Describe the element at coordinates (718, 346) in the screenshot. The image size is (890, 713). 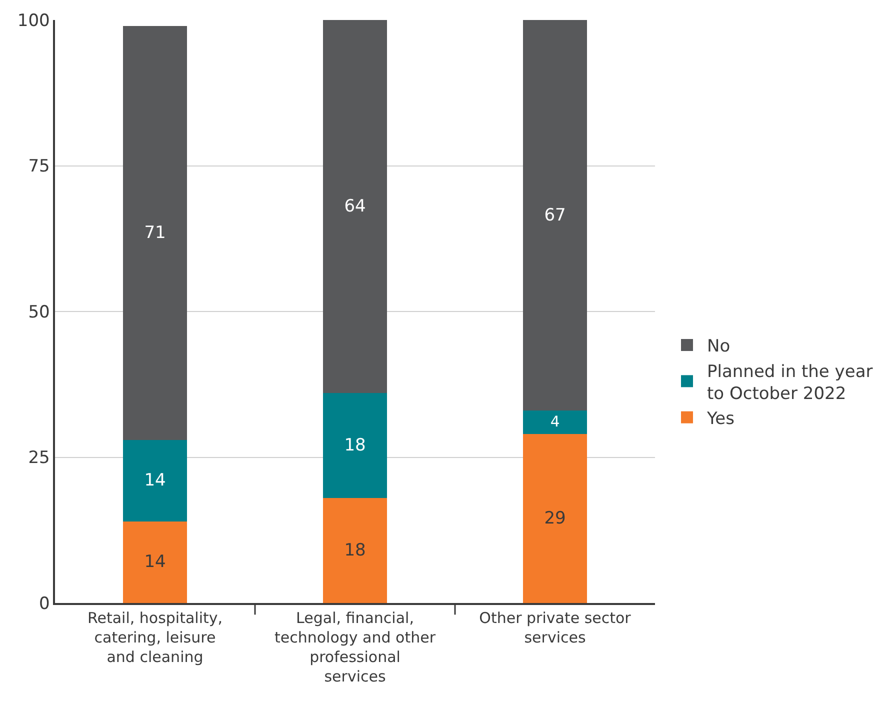
I see `legend-label: No` at that location.